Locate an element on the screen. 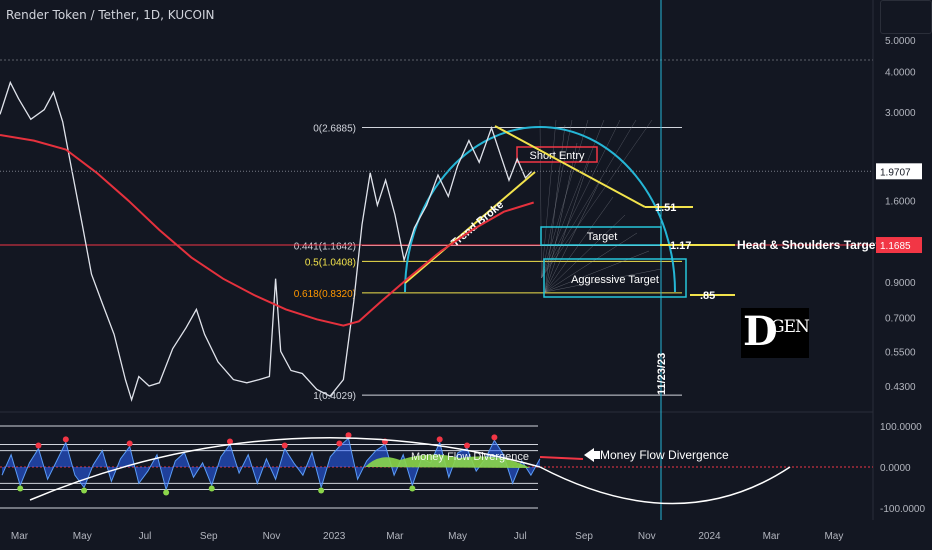  osc-y-tick-label: -100.0000 is located at coordinates (902, 509).